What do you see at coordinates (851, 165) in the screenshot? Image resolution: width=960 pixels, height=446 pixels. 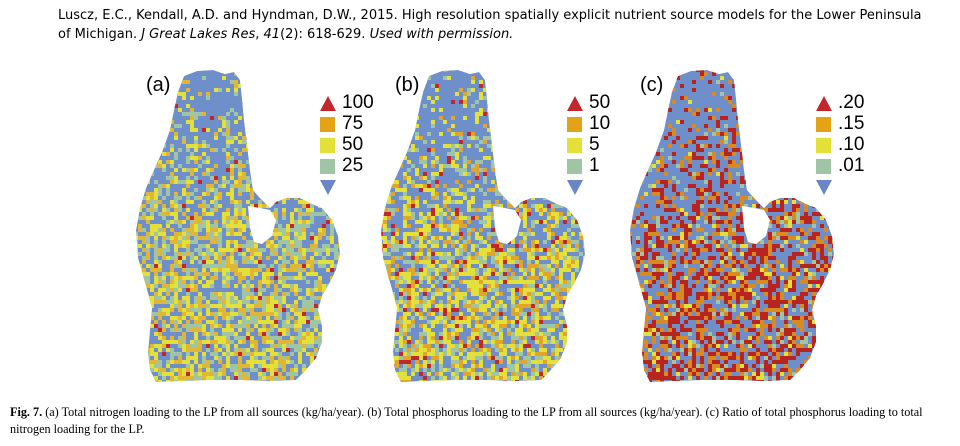 I see `legend-c-label-4: .01` at bounding box center [851, 165].